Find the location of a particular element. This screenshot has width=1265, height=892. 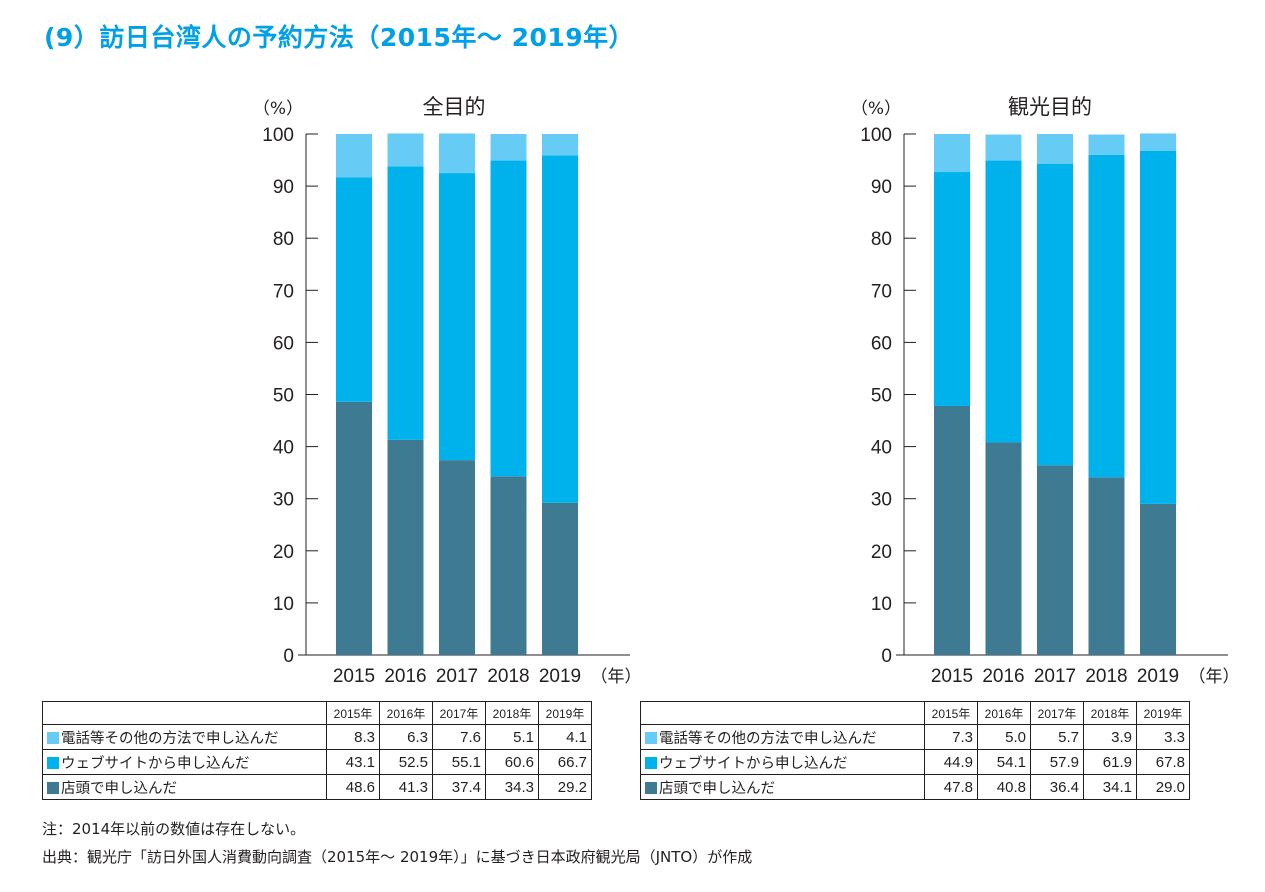

legend-swatch-phone is located at coordinates (651, 737).